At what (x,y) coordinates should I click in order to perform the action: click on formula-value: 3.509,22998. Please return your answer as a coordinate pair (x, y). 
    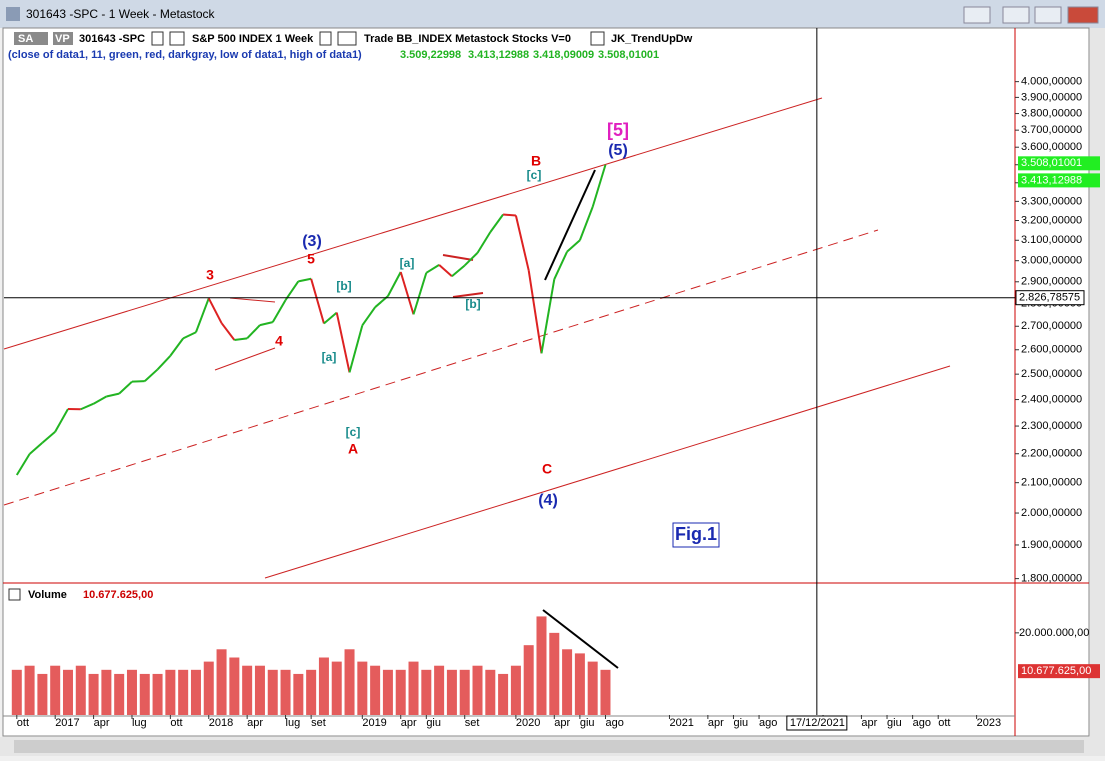
    Looking at the image, I should click on (430, 55).